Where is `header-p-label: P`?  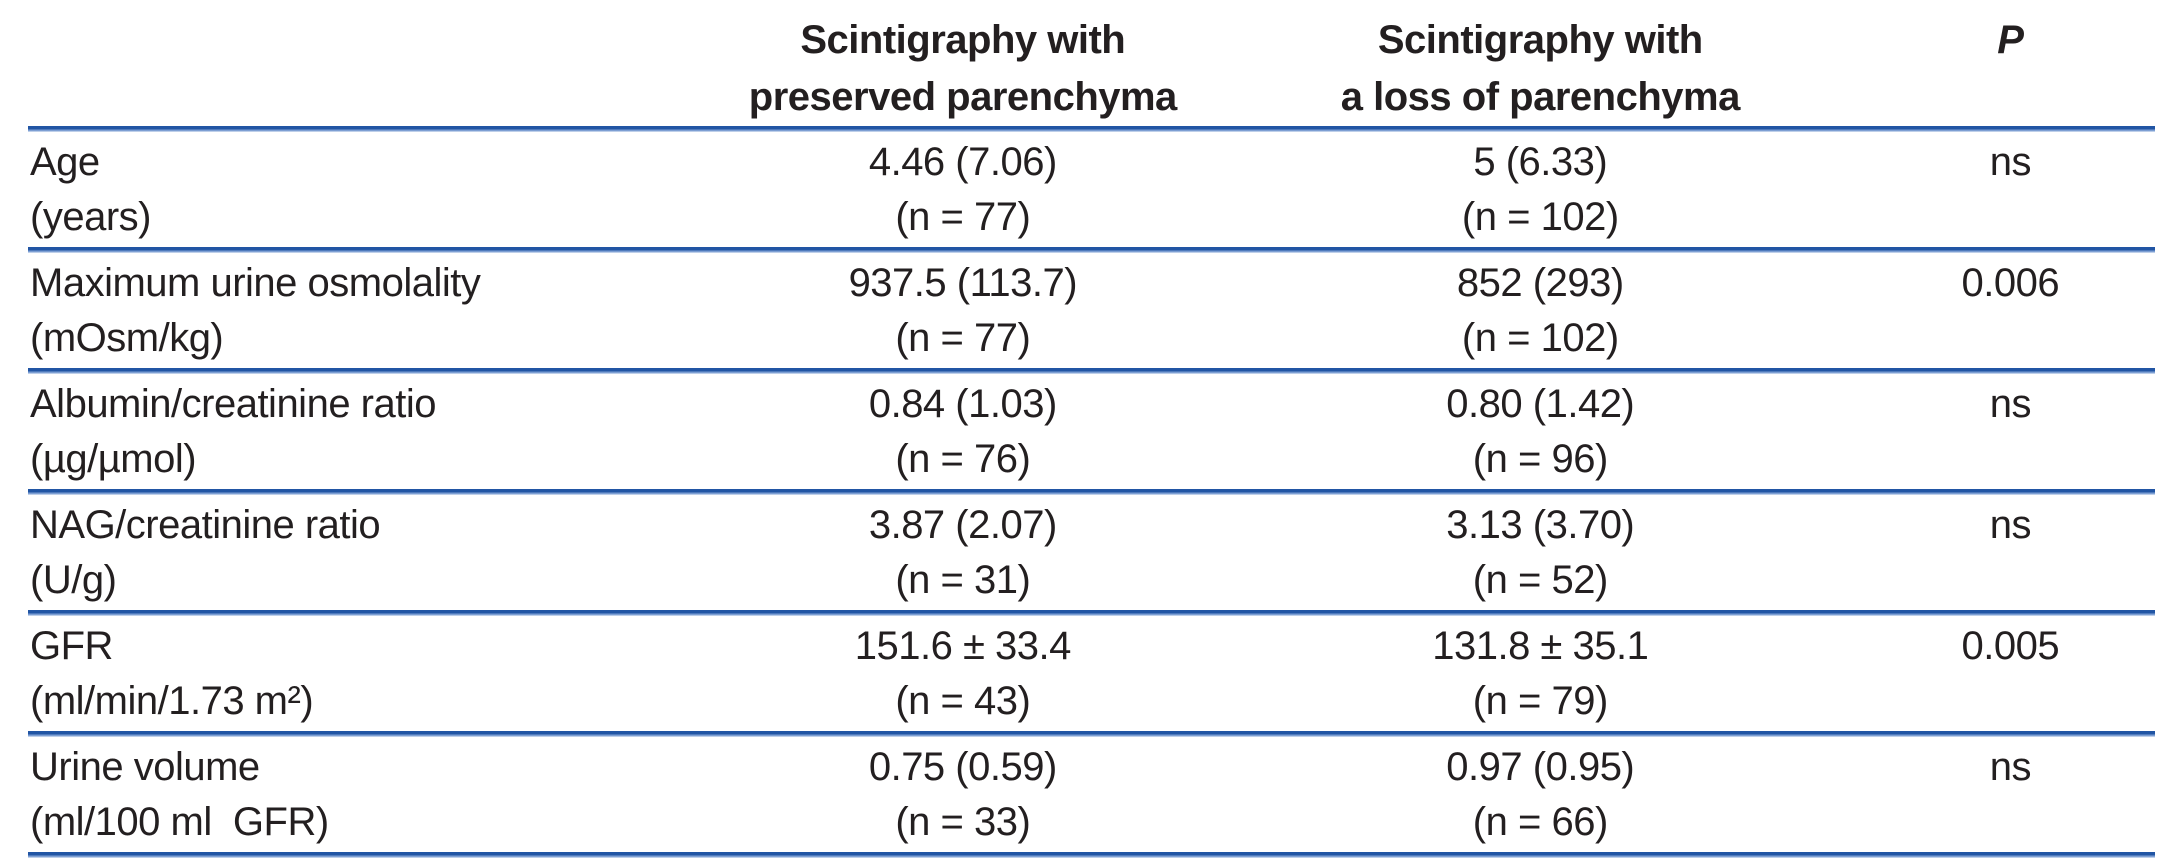
header-p-label: P is located at coordinates (2010, 40).